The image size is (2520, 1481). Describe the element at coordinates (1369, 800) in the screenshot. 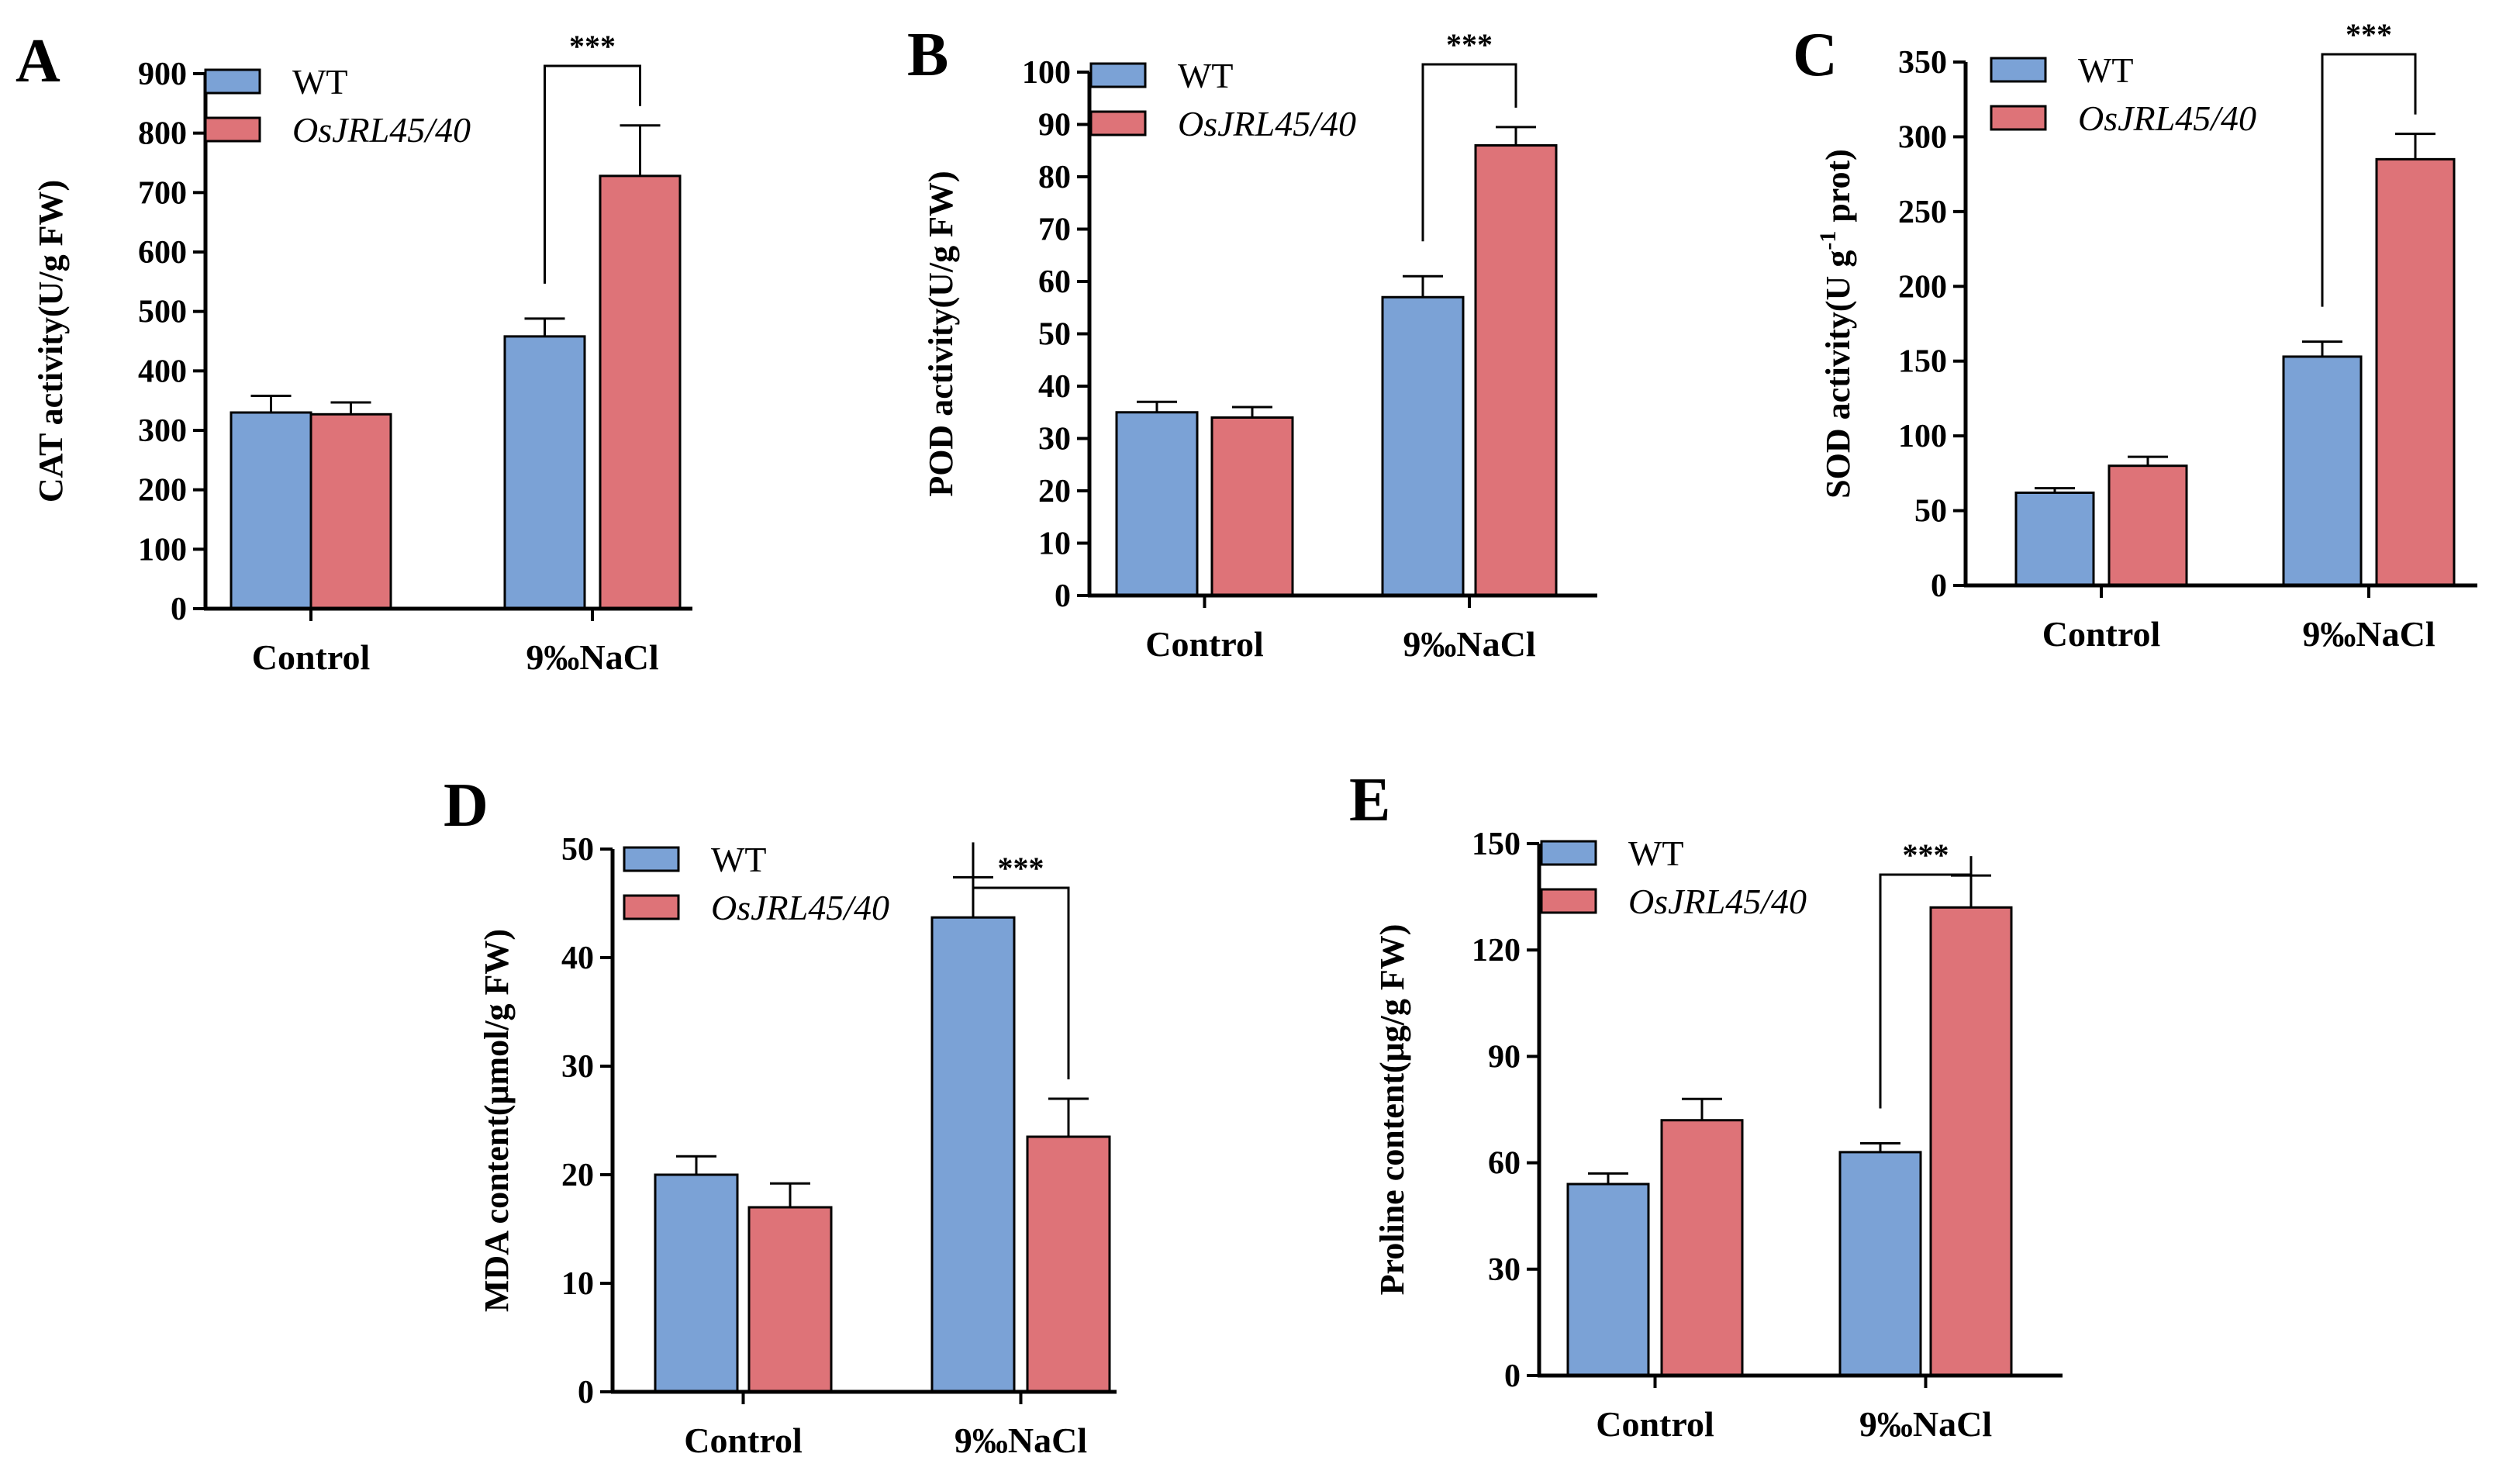

I see `panel-letter: E` at that location.